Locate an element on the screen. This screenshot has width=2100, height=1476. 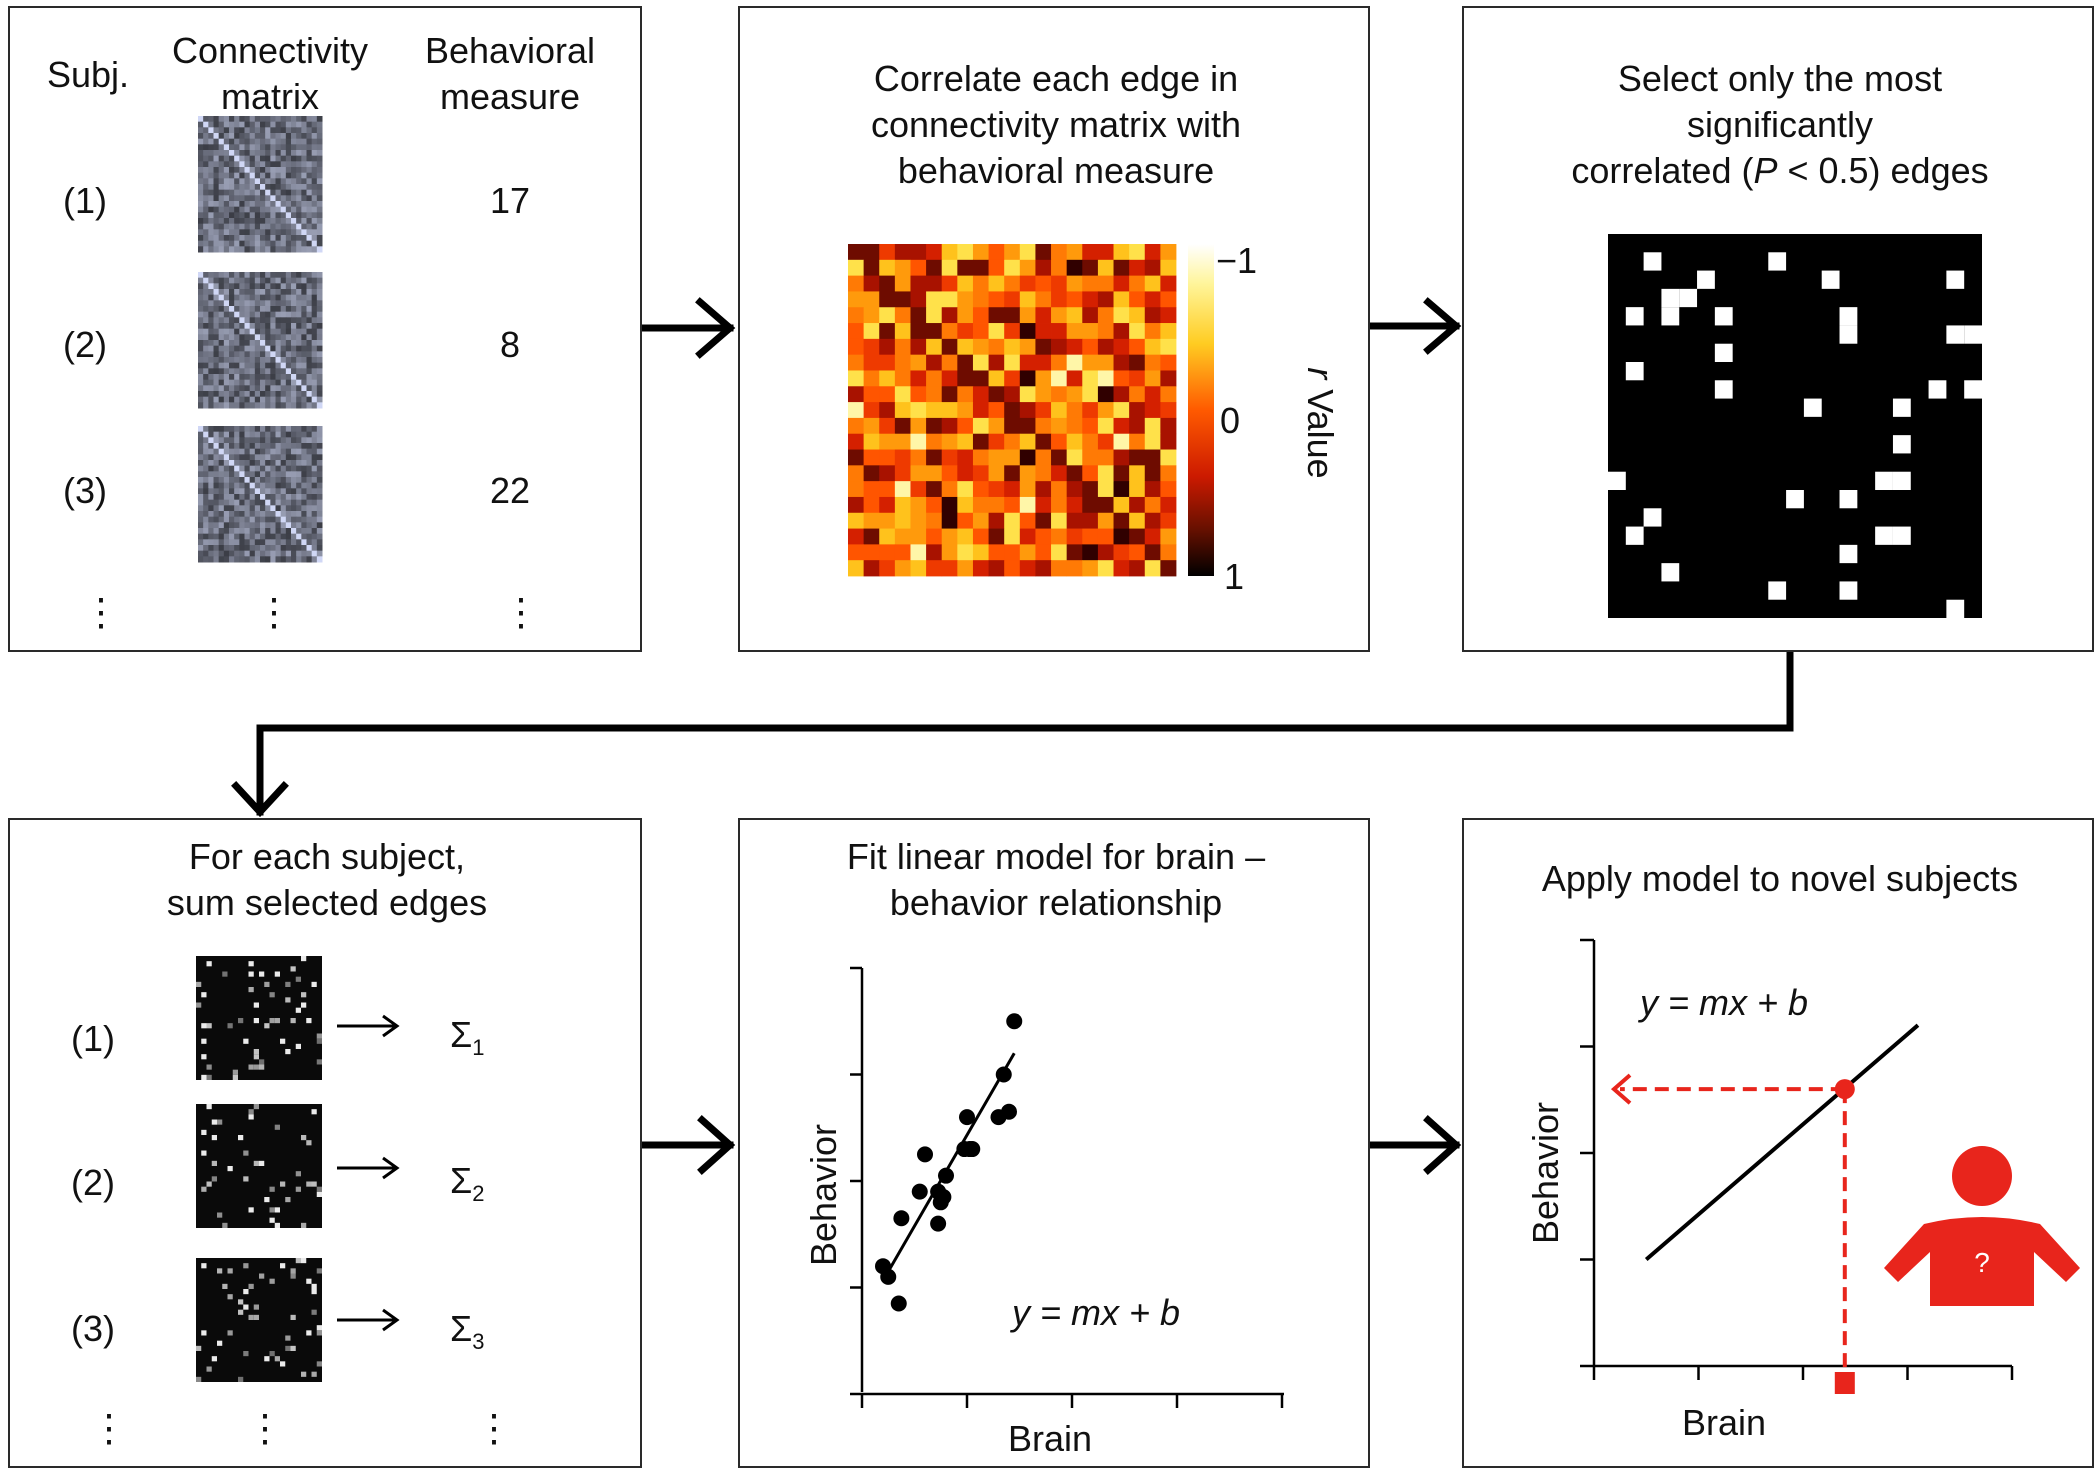
col-header-matrix: Connectivity matrix is located at coordinates (270, 74).